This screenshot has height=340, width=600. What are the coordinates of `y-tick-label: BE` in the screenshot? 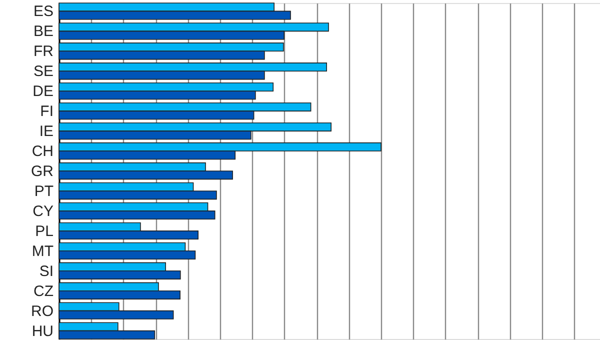 It's located at (43, 31).